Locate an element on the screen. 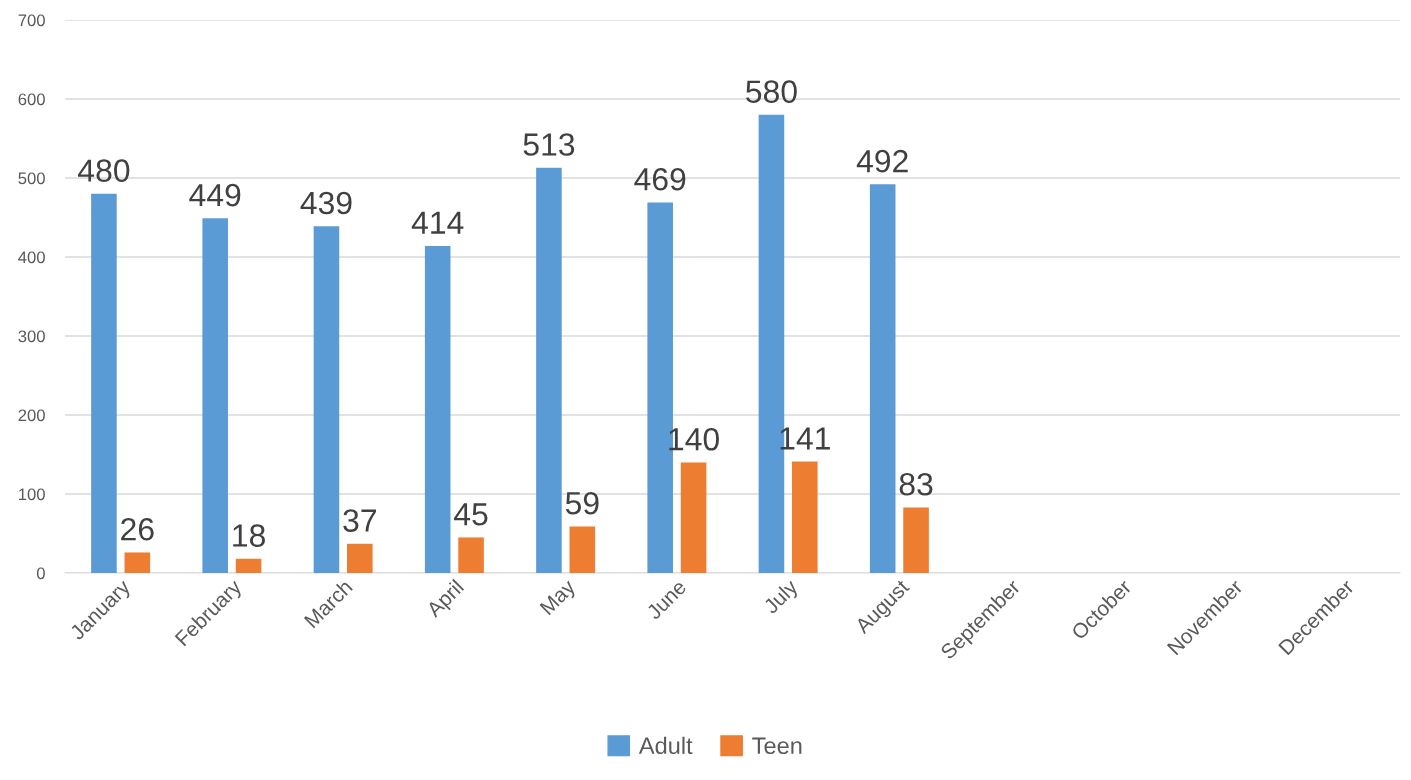 The image size is (1411, 780). data-label: 439 is located at coordinates (326, 203).